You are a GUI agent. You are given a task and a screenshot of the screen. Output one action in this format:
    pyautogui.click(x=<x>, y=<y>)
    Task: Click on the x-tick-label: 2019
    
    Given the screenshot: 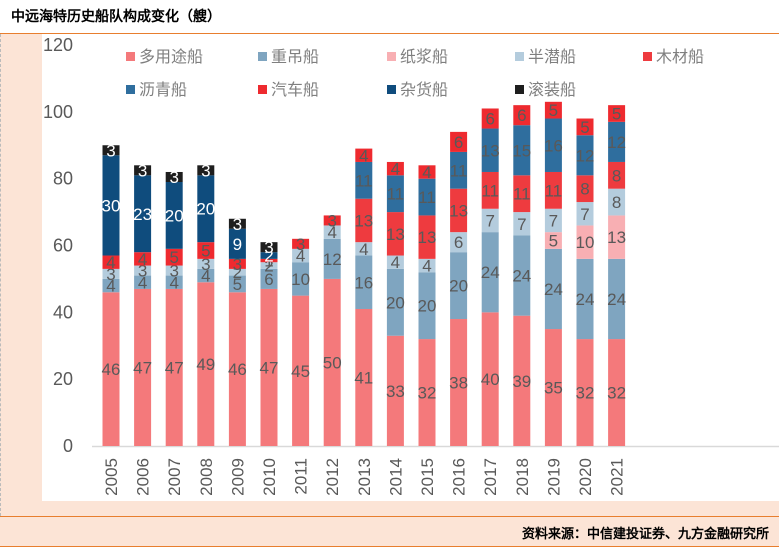 What is the action you would take?
    pyautogui.click(x=553, y=477)
    